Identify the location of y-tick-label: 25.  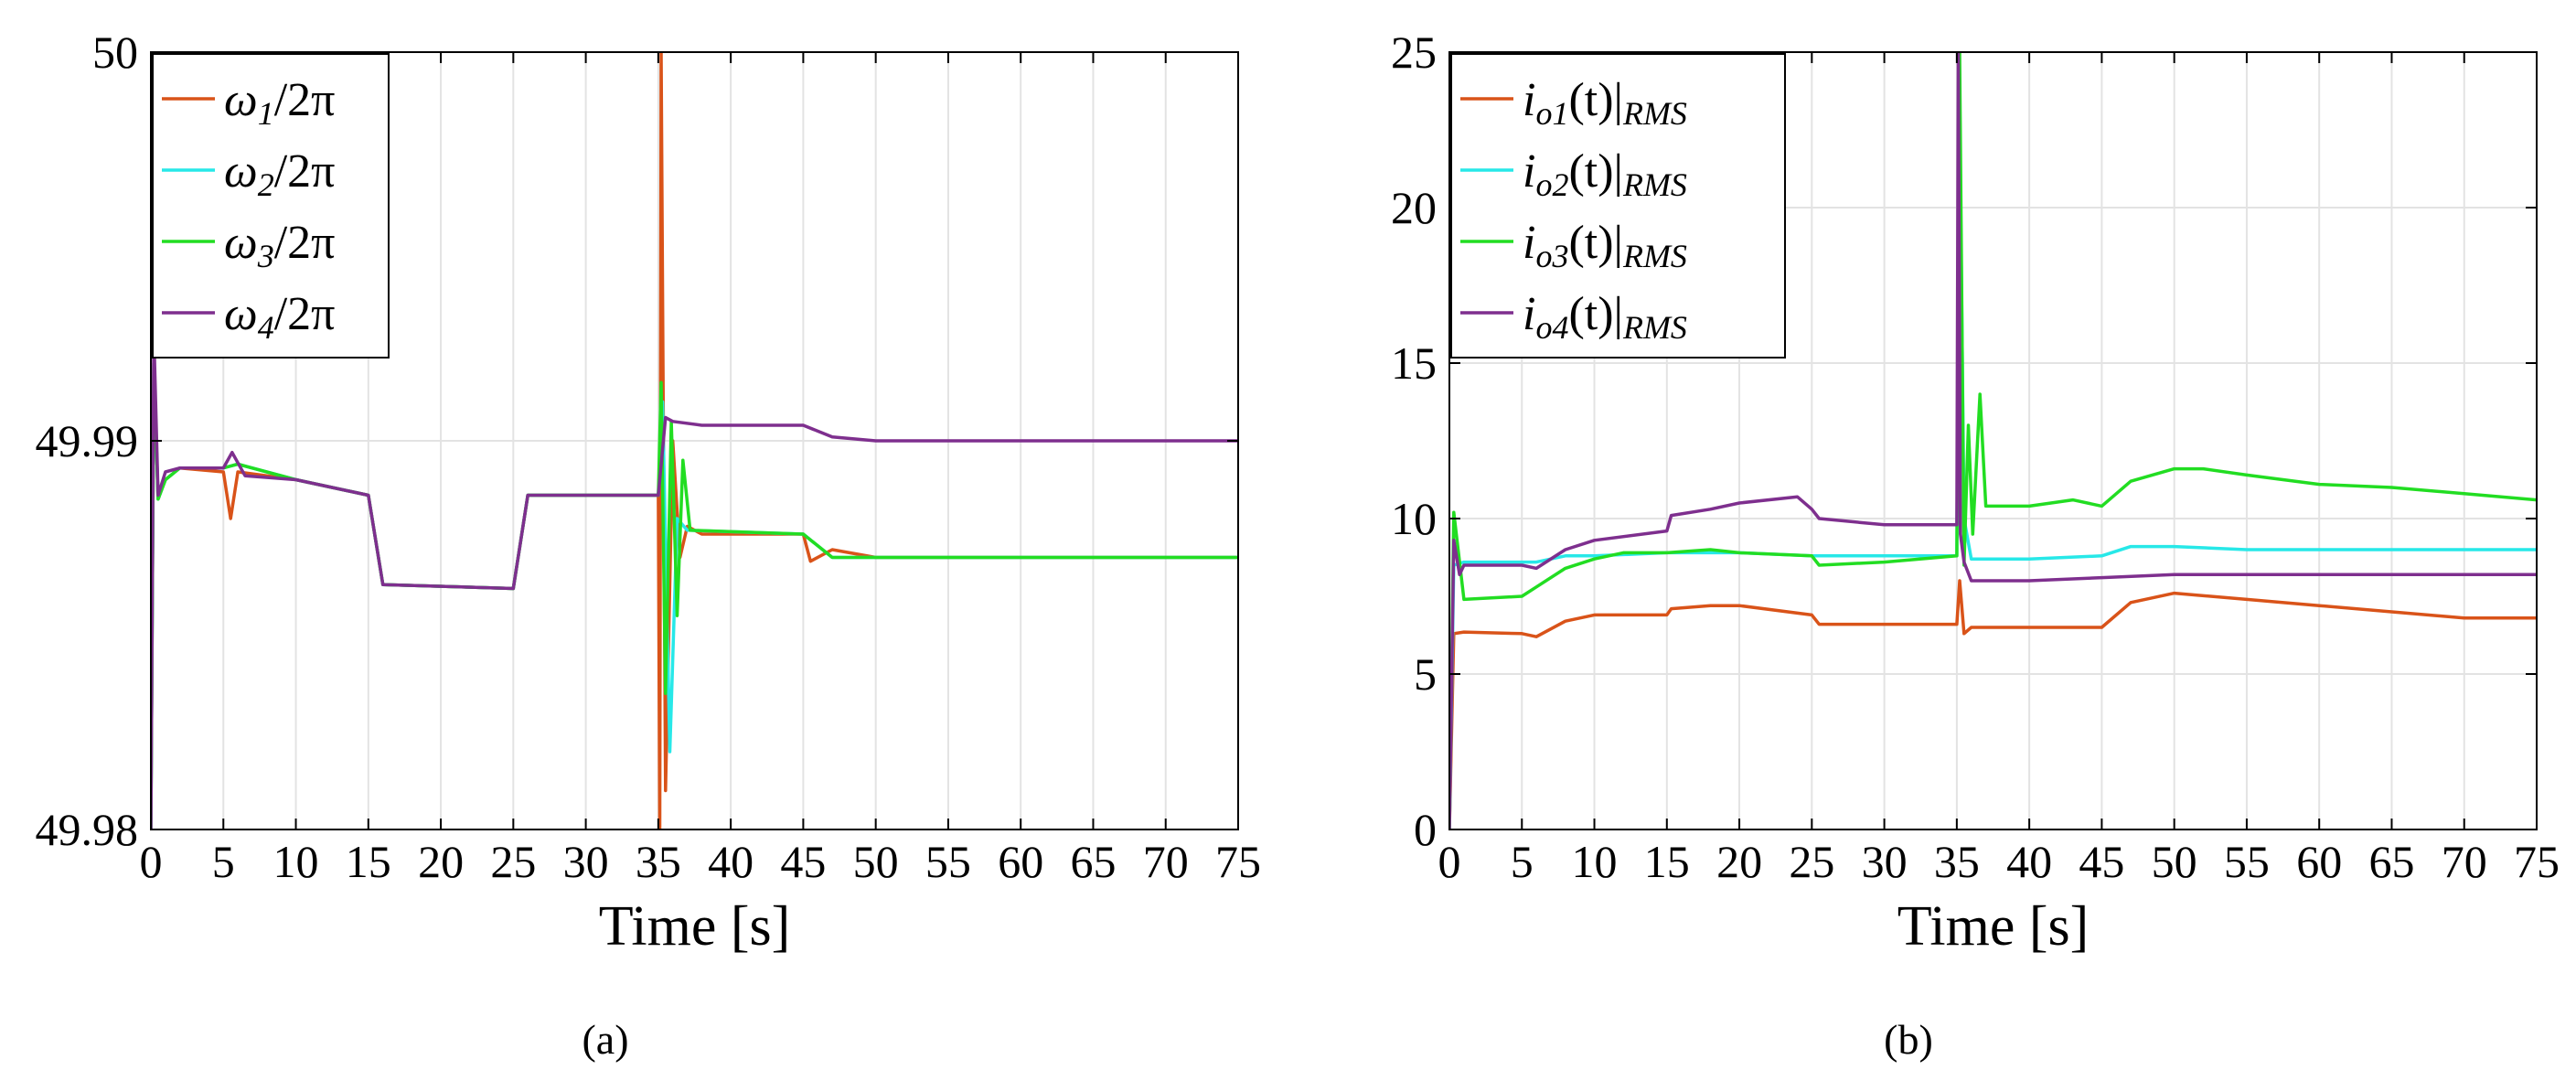
(1414, 52).